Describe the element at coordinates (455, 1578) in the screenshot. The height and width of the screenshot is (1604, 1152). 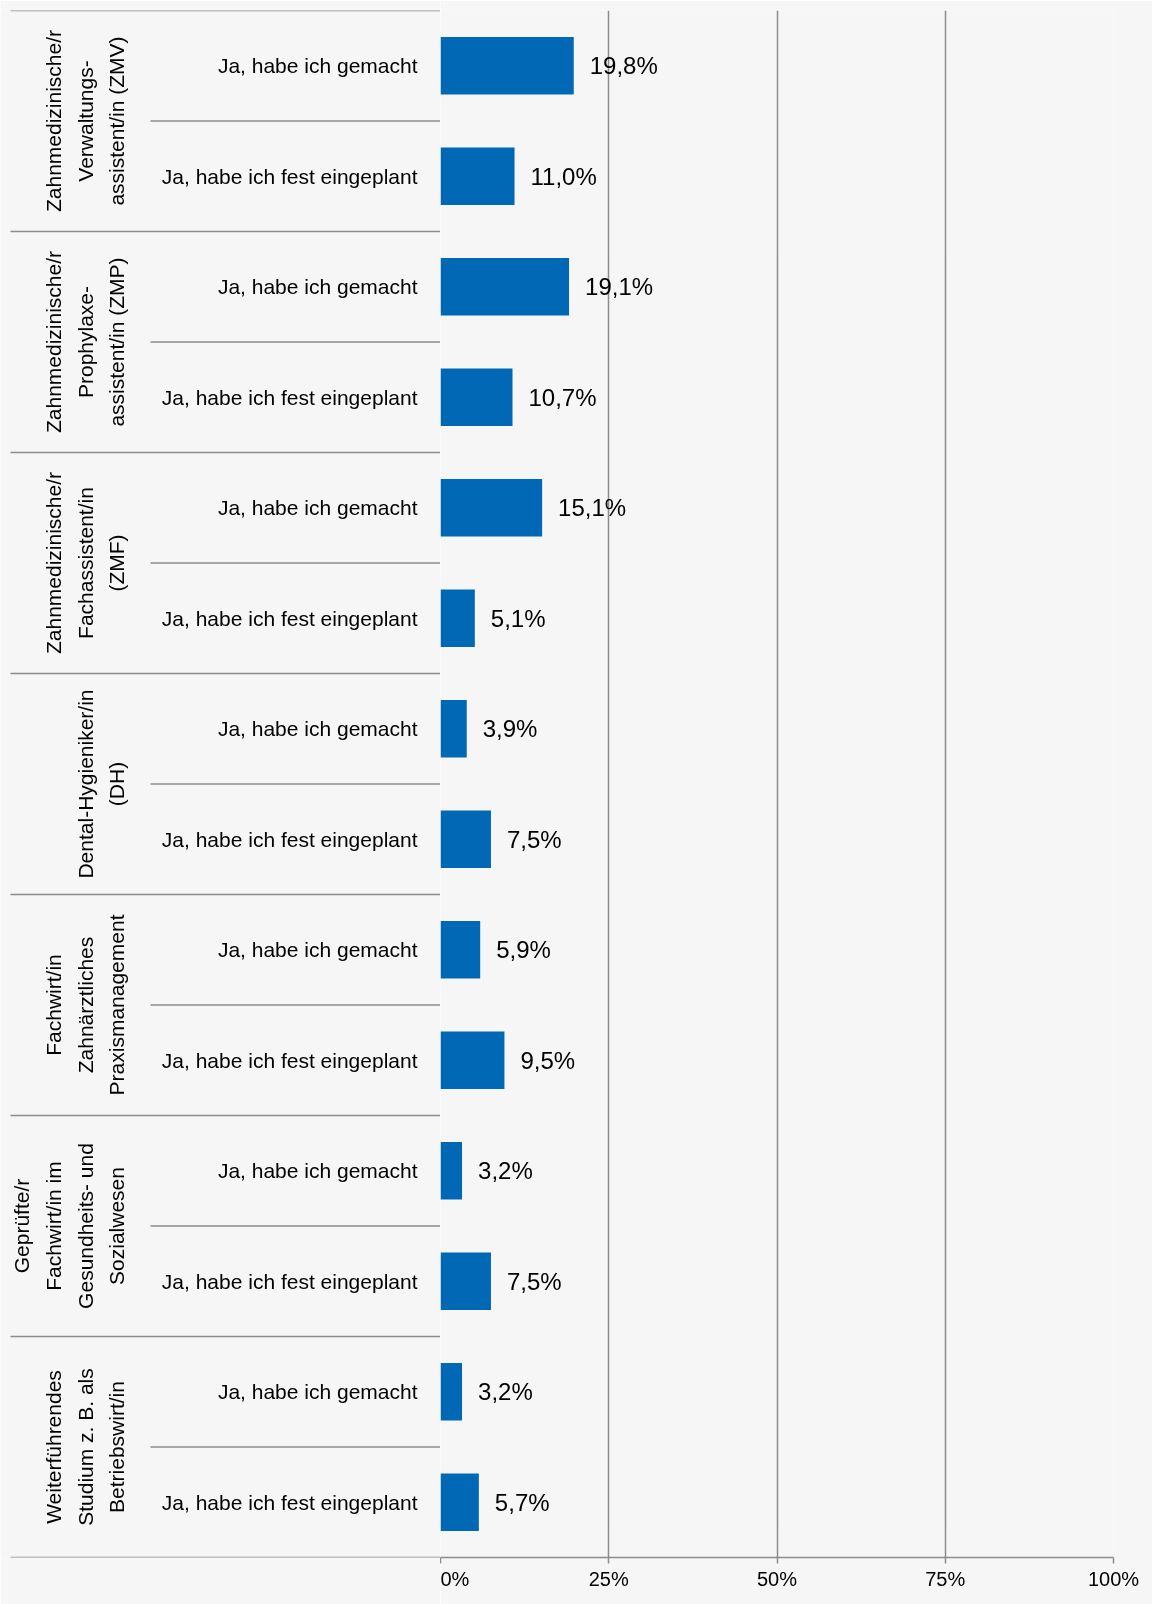
I see `x-tick-label: 0%` at that location.